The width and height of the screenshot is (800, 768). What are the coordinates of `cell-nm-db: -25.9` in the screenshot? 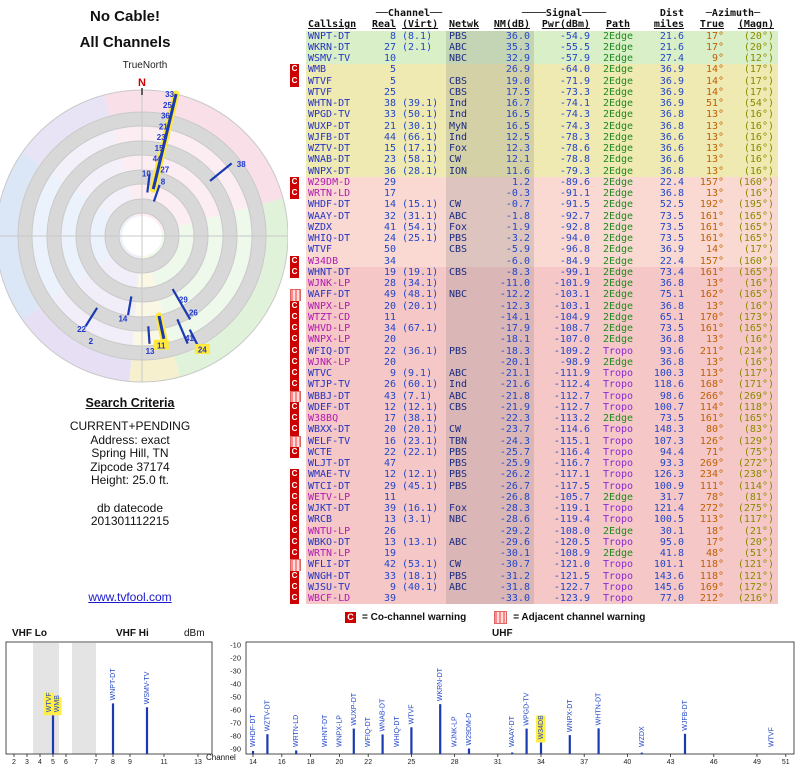 It's located at (510, 464).